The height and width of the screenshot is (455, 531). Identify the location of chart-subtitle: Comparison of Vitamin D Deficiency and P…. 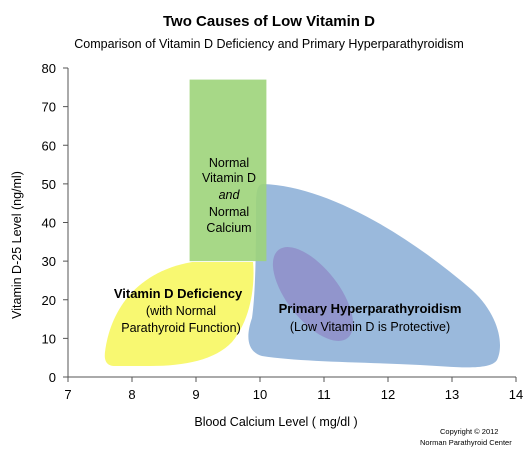
(269, 44).